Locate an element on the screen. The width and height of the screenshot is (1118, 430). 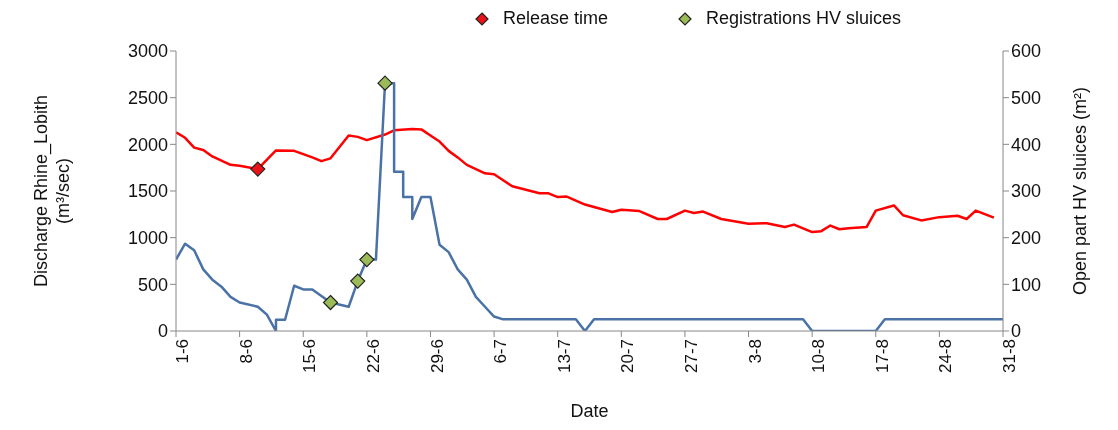
legend-label: Registrations HV sluices is located at coordinates (803, 18).